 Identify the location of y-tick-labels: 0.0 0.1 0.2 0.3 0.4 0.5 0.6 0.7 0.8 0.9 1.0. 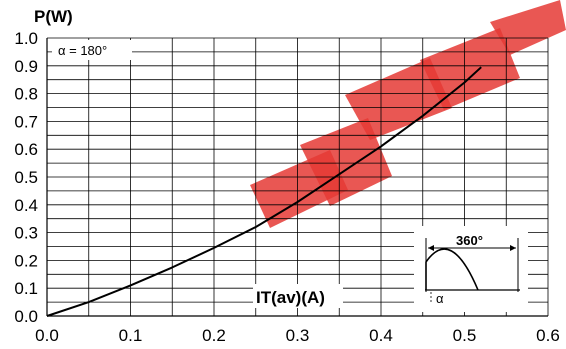
(26, 177).